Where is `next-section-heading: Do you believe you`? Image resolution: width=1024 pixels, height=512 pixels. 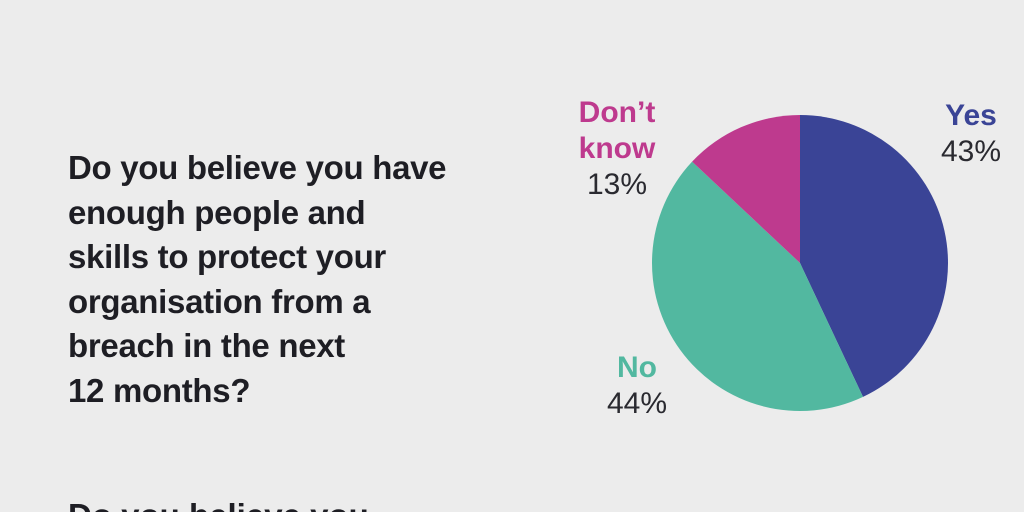 next-section-heading: Do you believe you is located at coordinates (218, 504).